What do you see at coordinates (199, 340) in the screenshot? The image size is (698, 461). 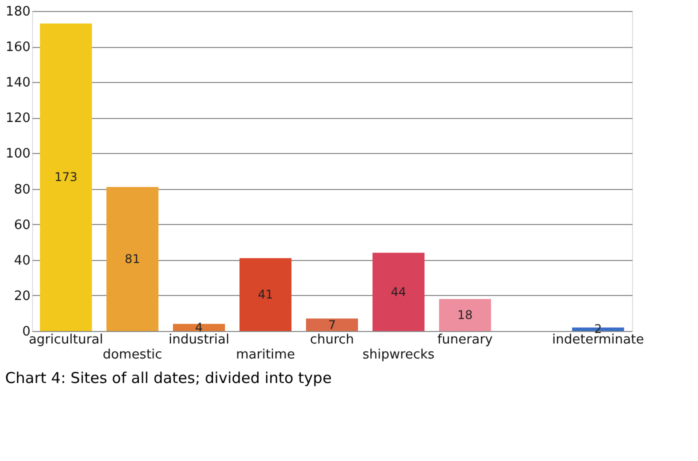 I see `x-tick-label: industrial` at bounding box center [199, 340].